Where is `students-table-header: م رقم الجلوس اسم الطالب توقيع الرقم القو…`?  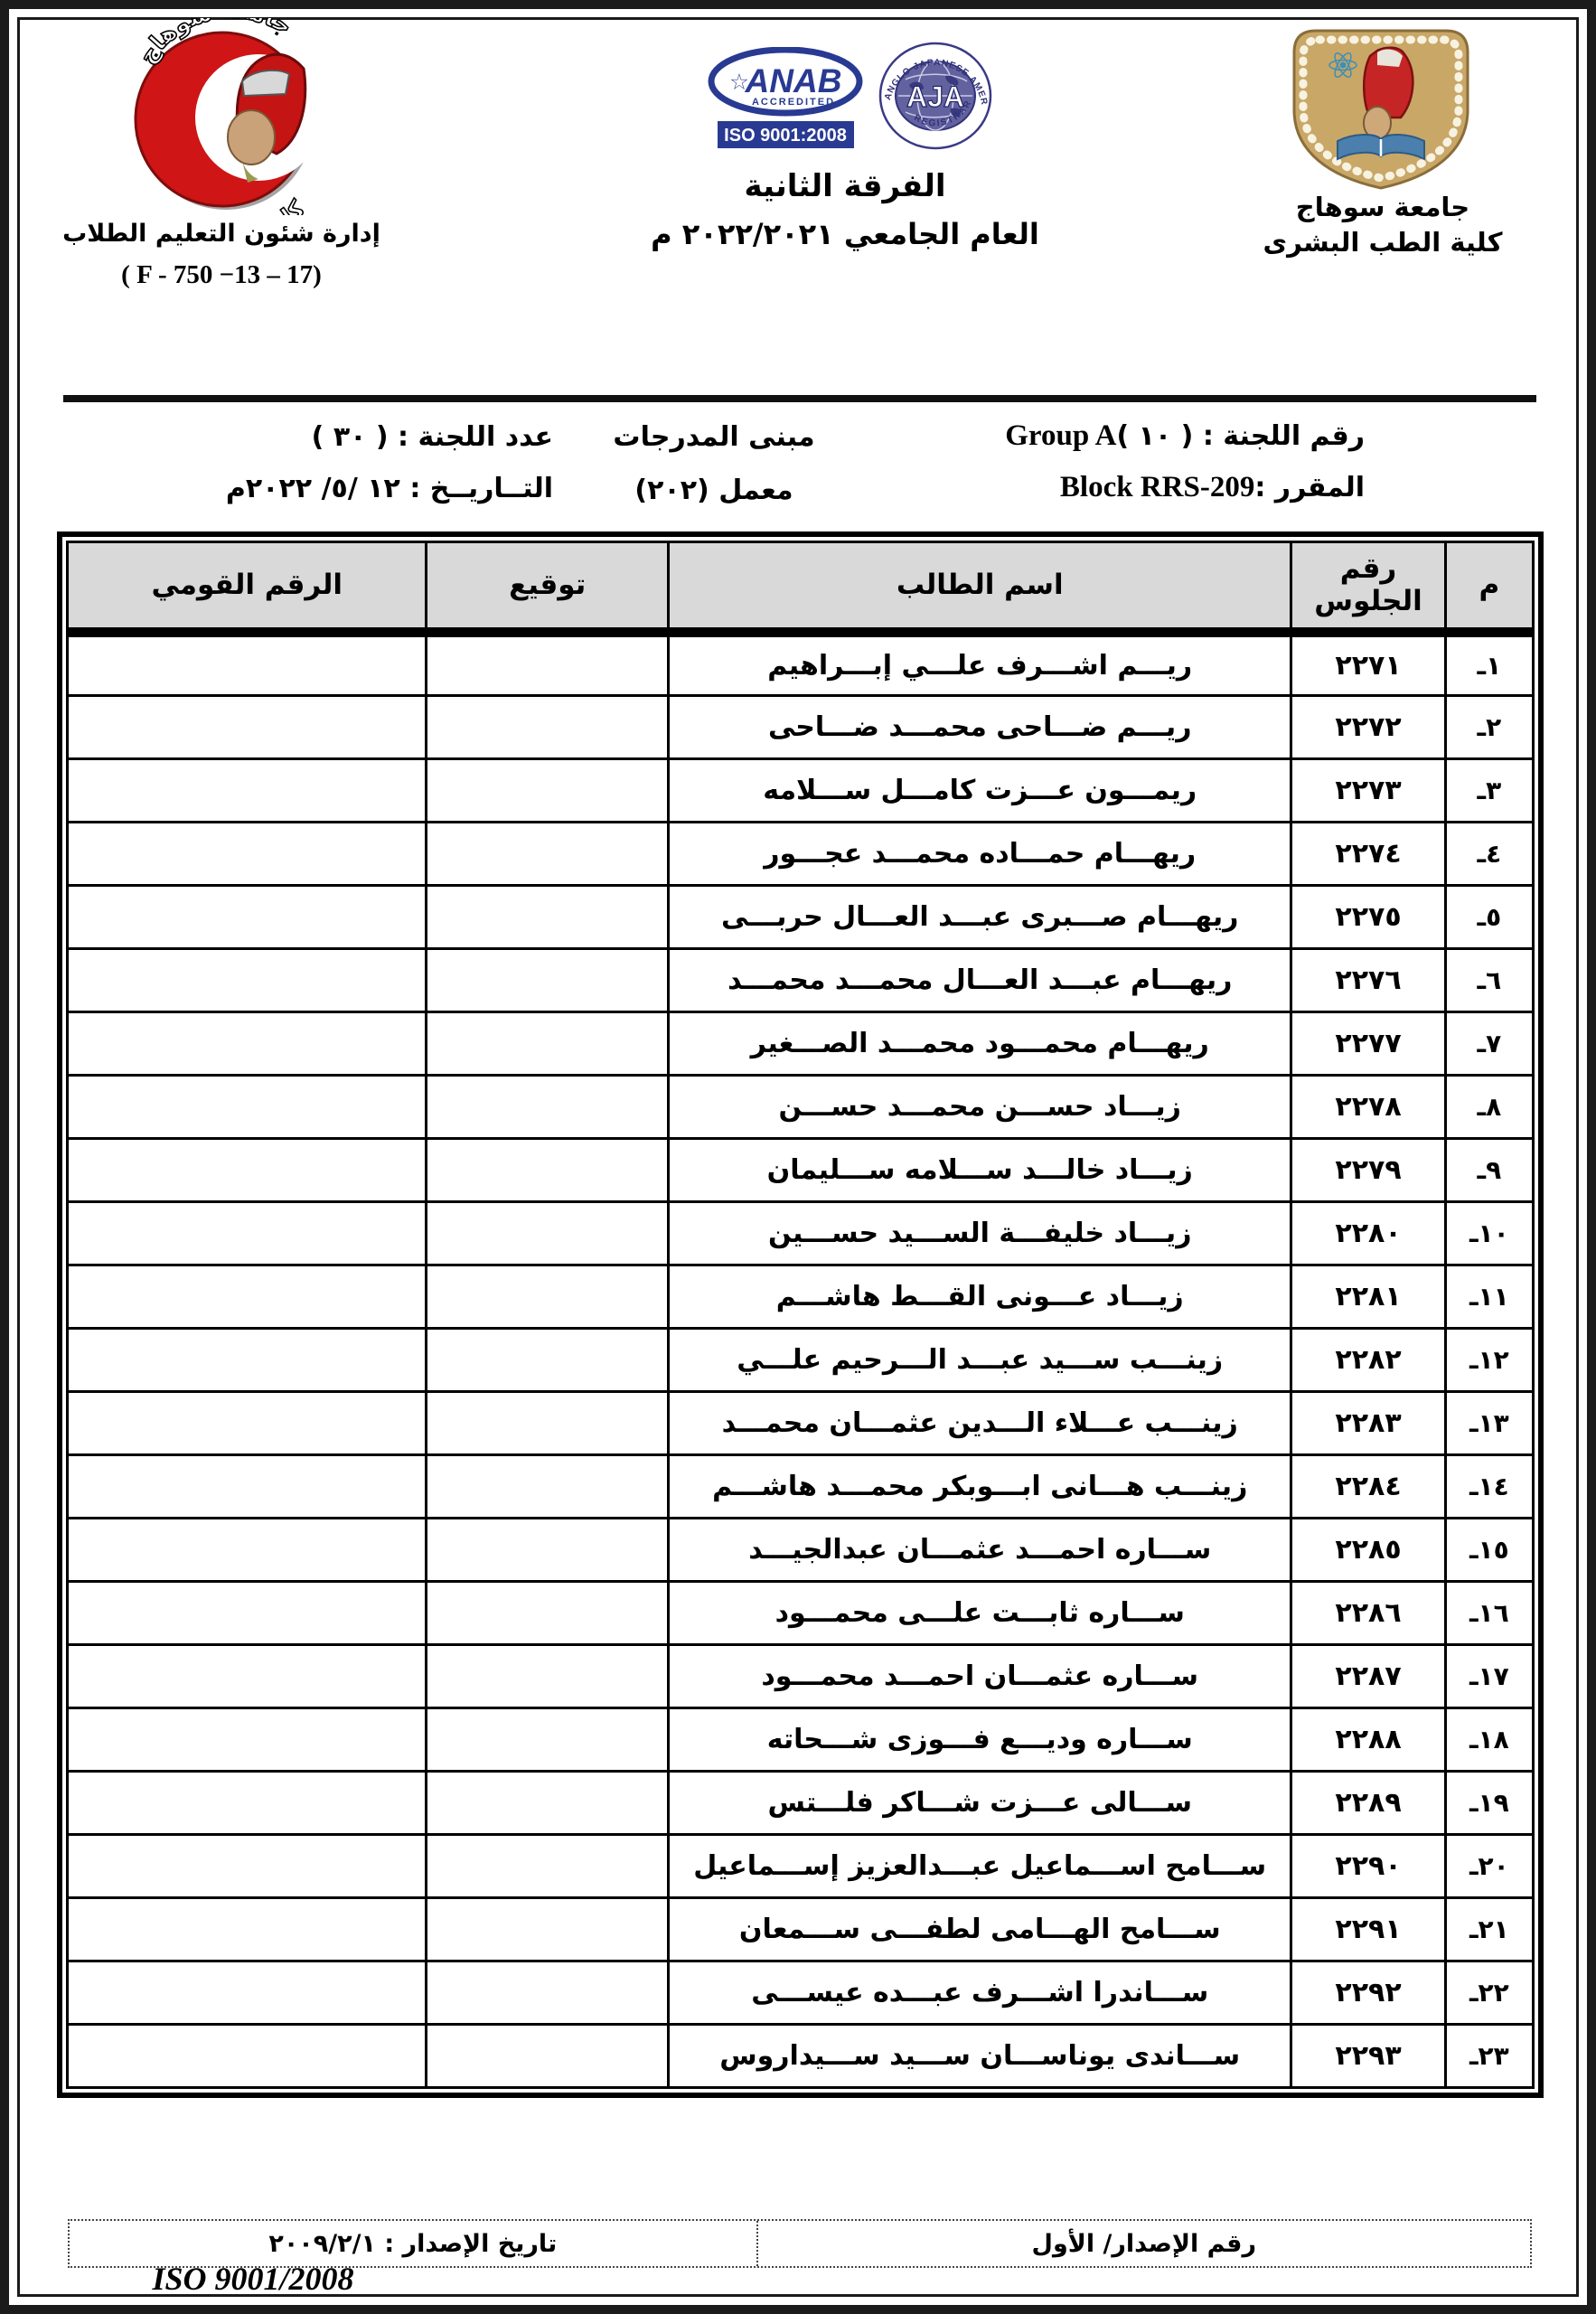
students-table-header: م رقم الجلوس اسم الطالب توقيع الرقم القو… is located at coordinates (800, 589).